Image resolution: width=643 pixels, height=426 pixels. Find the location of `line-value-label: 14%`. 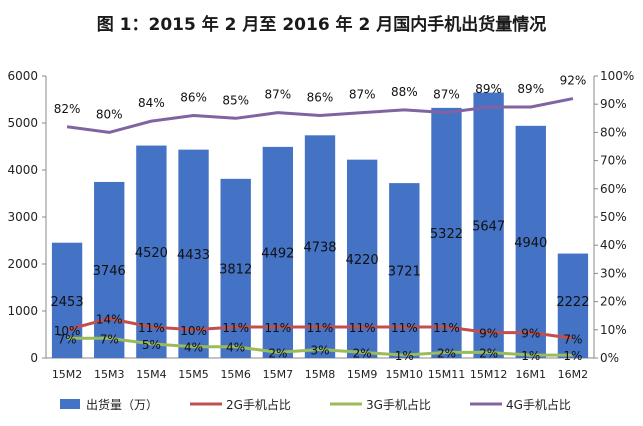

line-value-label: 14% is located at coordinates (109, 320).